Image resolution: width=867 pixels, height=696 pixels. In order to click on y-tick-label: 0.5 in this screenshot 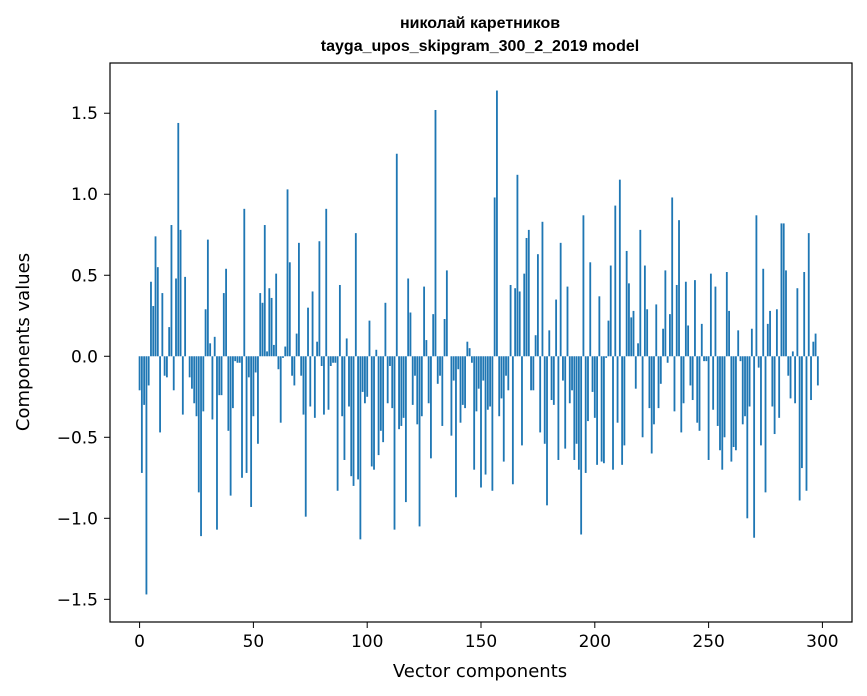, I will do `click(84, 276)`.